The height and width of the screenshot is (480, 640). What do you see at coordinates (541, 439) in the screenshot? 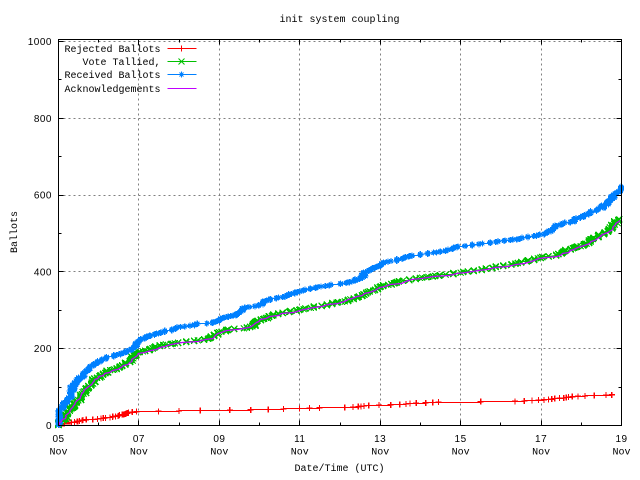
I see `svg-text: 17` at bounding box center [541, 439].